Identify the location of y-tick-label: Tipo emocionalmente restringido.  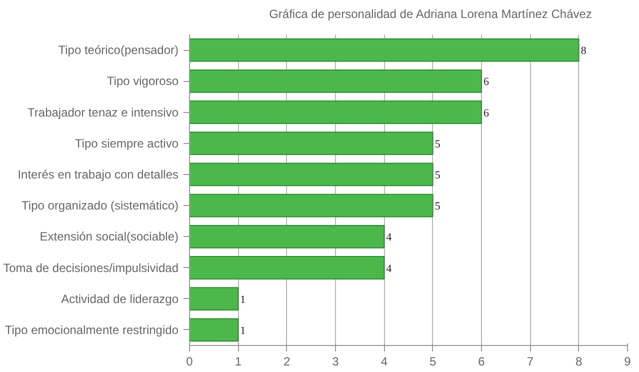
(91, 329).